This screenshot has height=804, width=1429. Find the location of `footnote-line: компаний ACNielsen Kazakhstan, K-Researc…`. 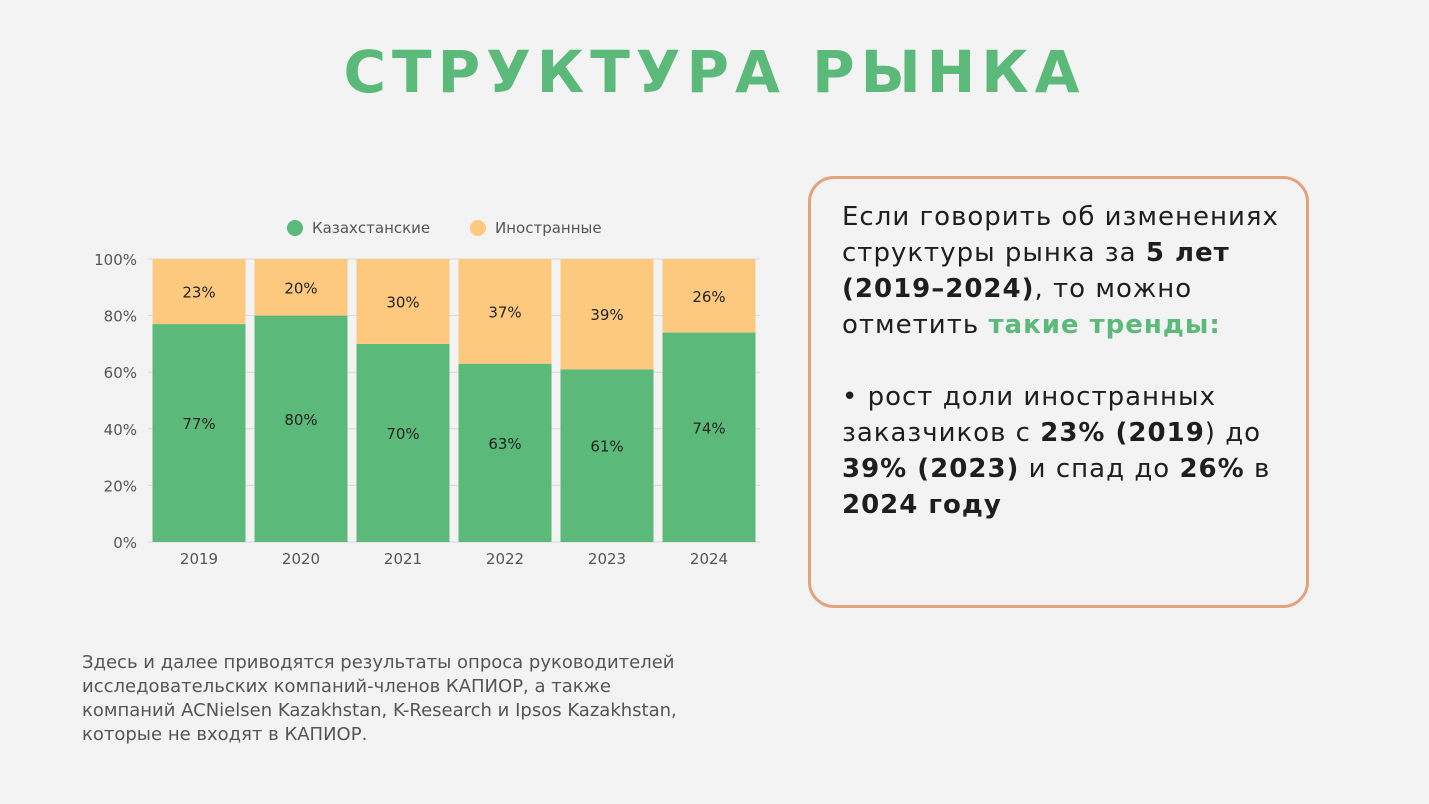

footnote-line: компаний ACNielsen Kazakhstan, K-Researc… is located at coordinates (379, 710).